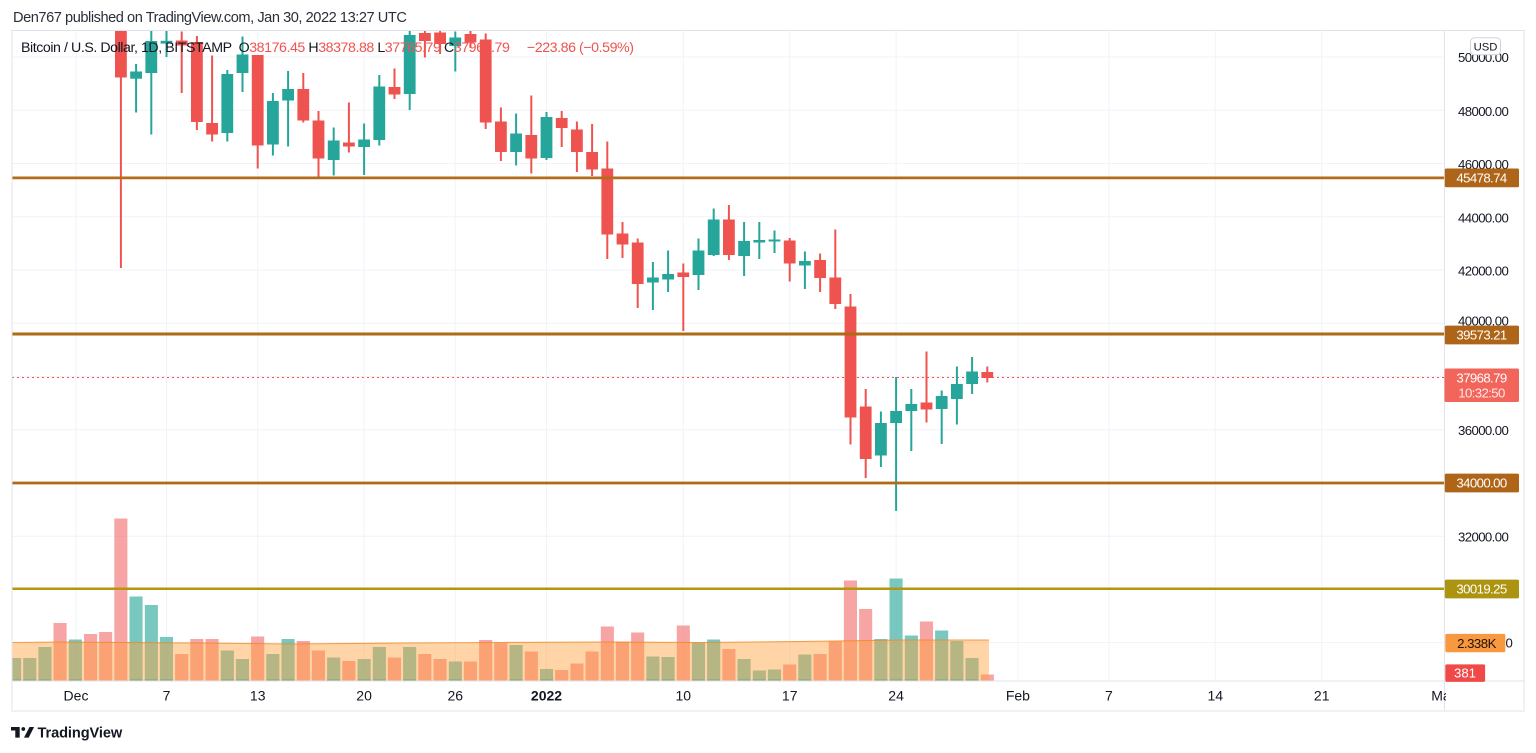 The image size is (1536, 753). Describe the element at coordinates (790, 696) in the screenshot. I see `svg-text: 17` at that location.